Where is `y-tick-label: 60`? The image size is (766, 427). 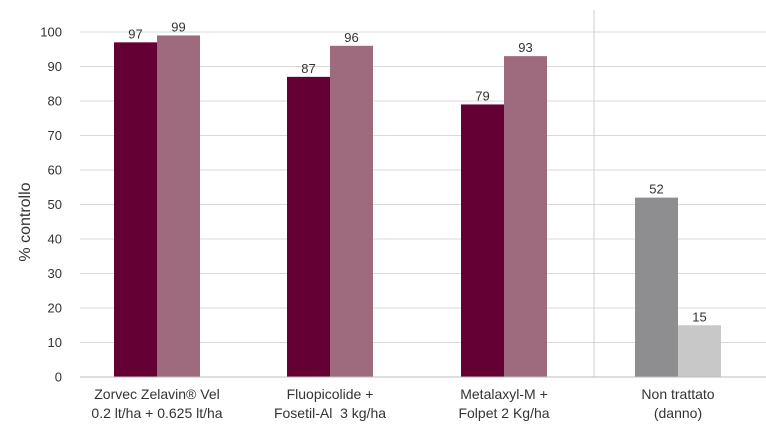
y-tick-label: 60 is located at coordinates (55, 170).